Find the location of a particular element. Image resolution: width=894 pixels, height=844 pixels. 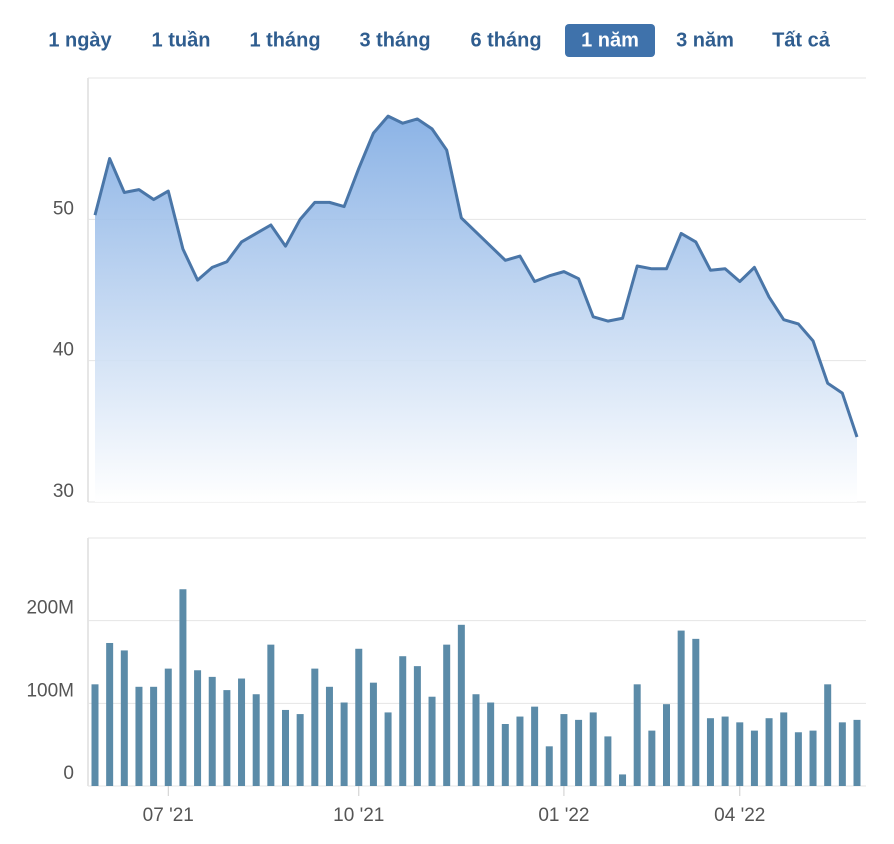

range-button: 6 tháng is located at coordinates (505, 40).